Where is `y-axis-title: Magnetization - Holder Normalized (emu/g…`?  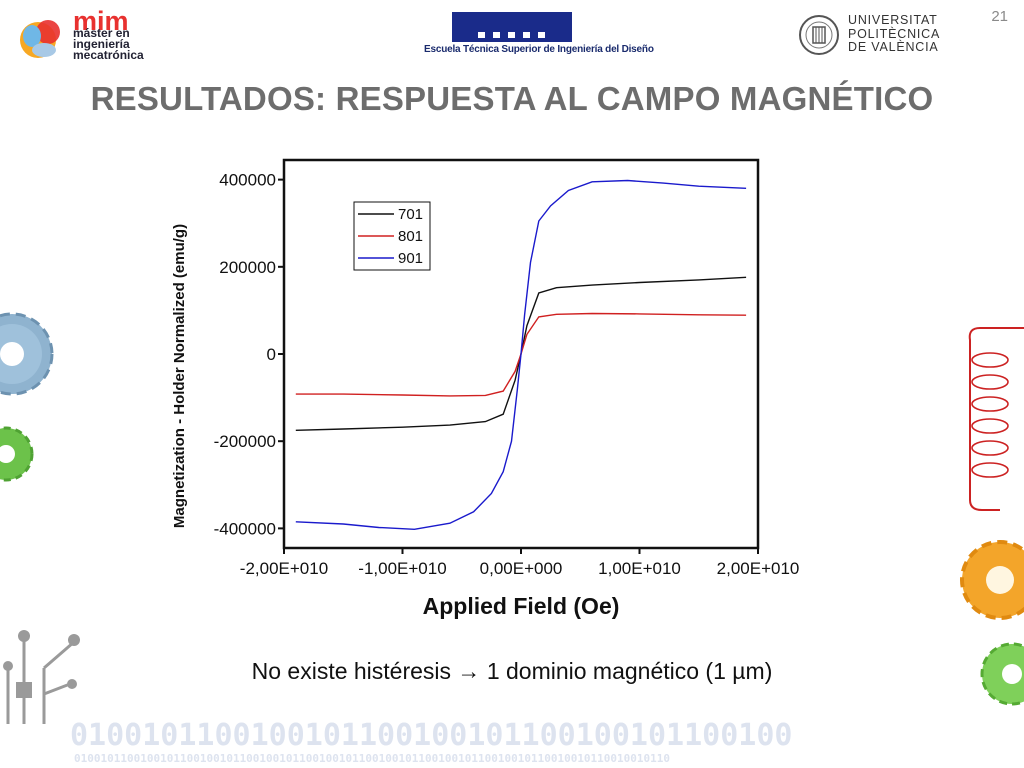 y-axis-title: Magnetization - Holder Normalized (emu/g… is located at coordinates (179, 376).